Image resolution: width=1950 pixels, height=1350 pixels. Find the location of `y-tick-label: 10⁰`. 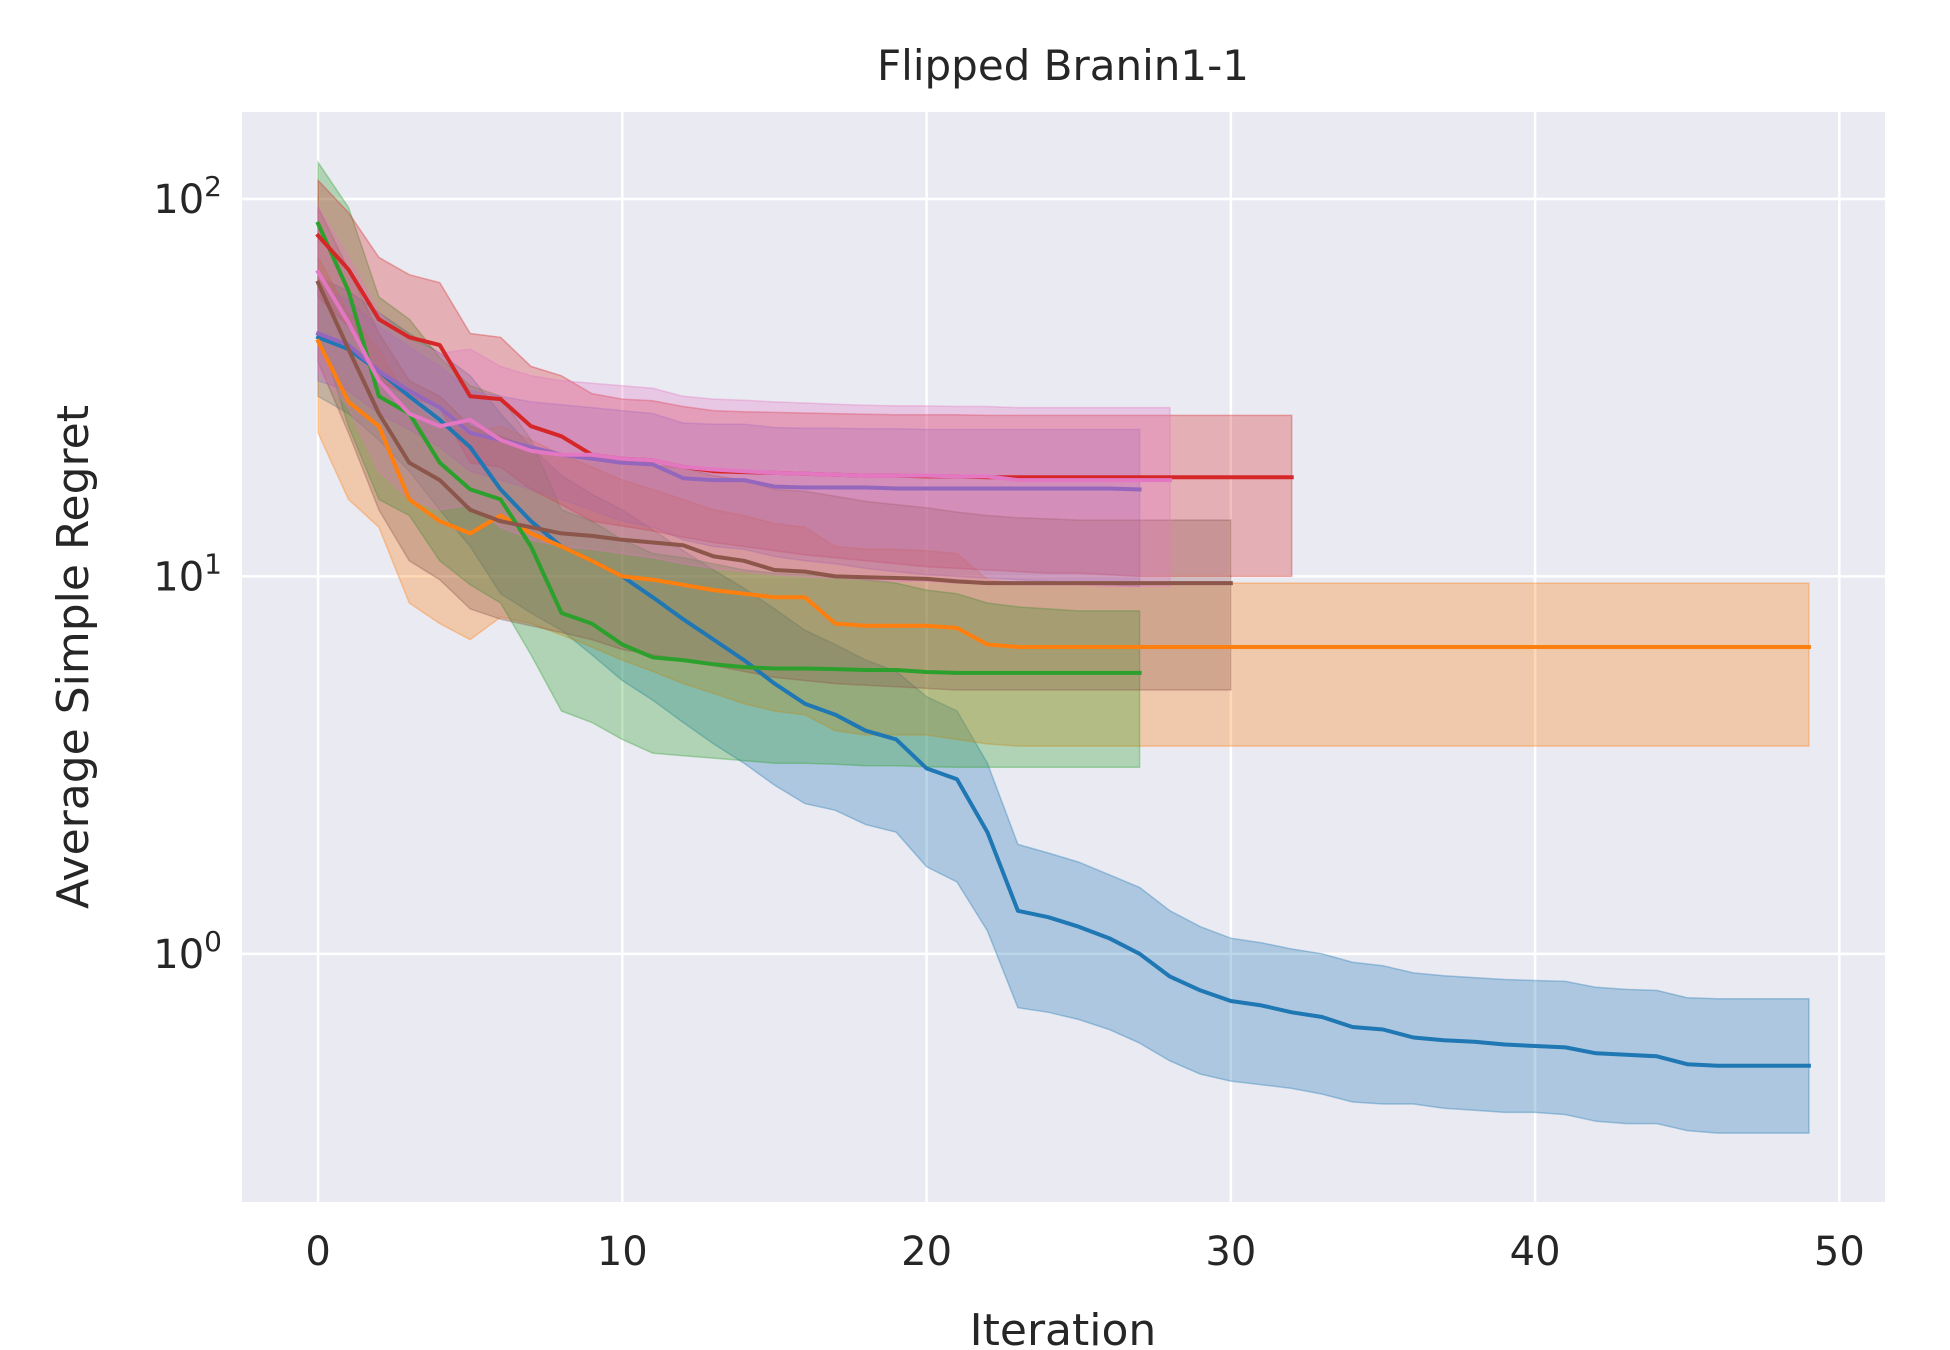

y-tick-label: 10⁰ is located at coordinates (187, 951).